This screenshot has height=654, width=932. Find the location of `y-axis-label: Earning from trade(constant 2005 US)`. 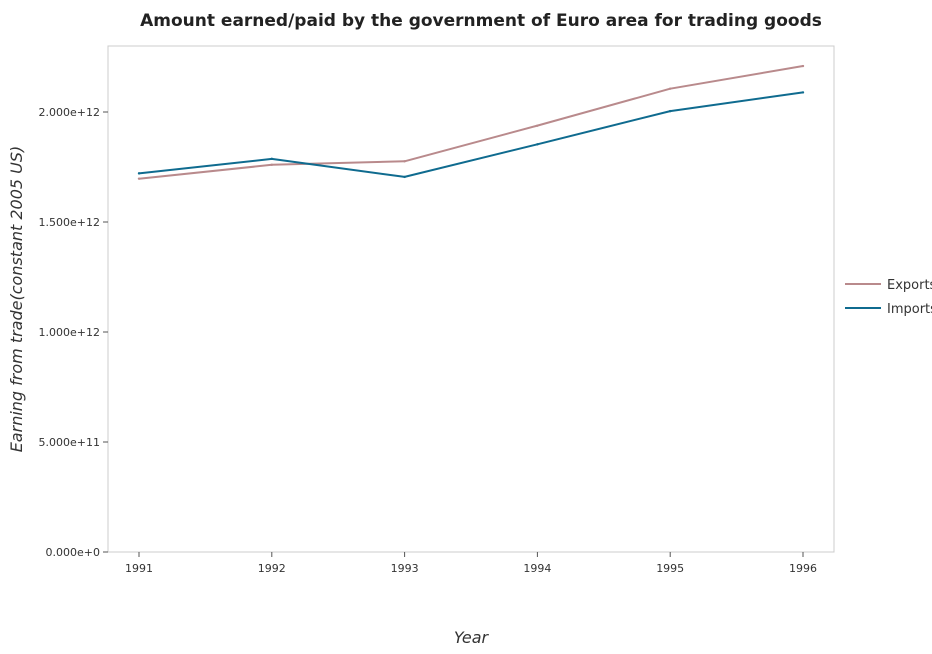

y-axis-label: Earning from trade(constant 2005 US) is located at coordinates (16, 299).